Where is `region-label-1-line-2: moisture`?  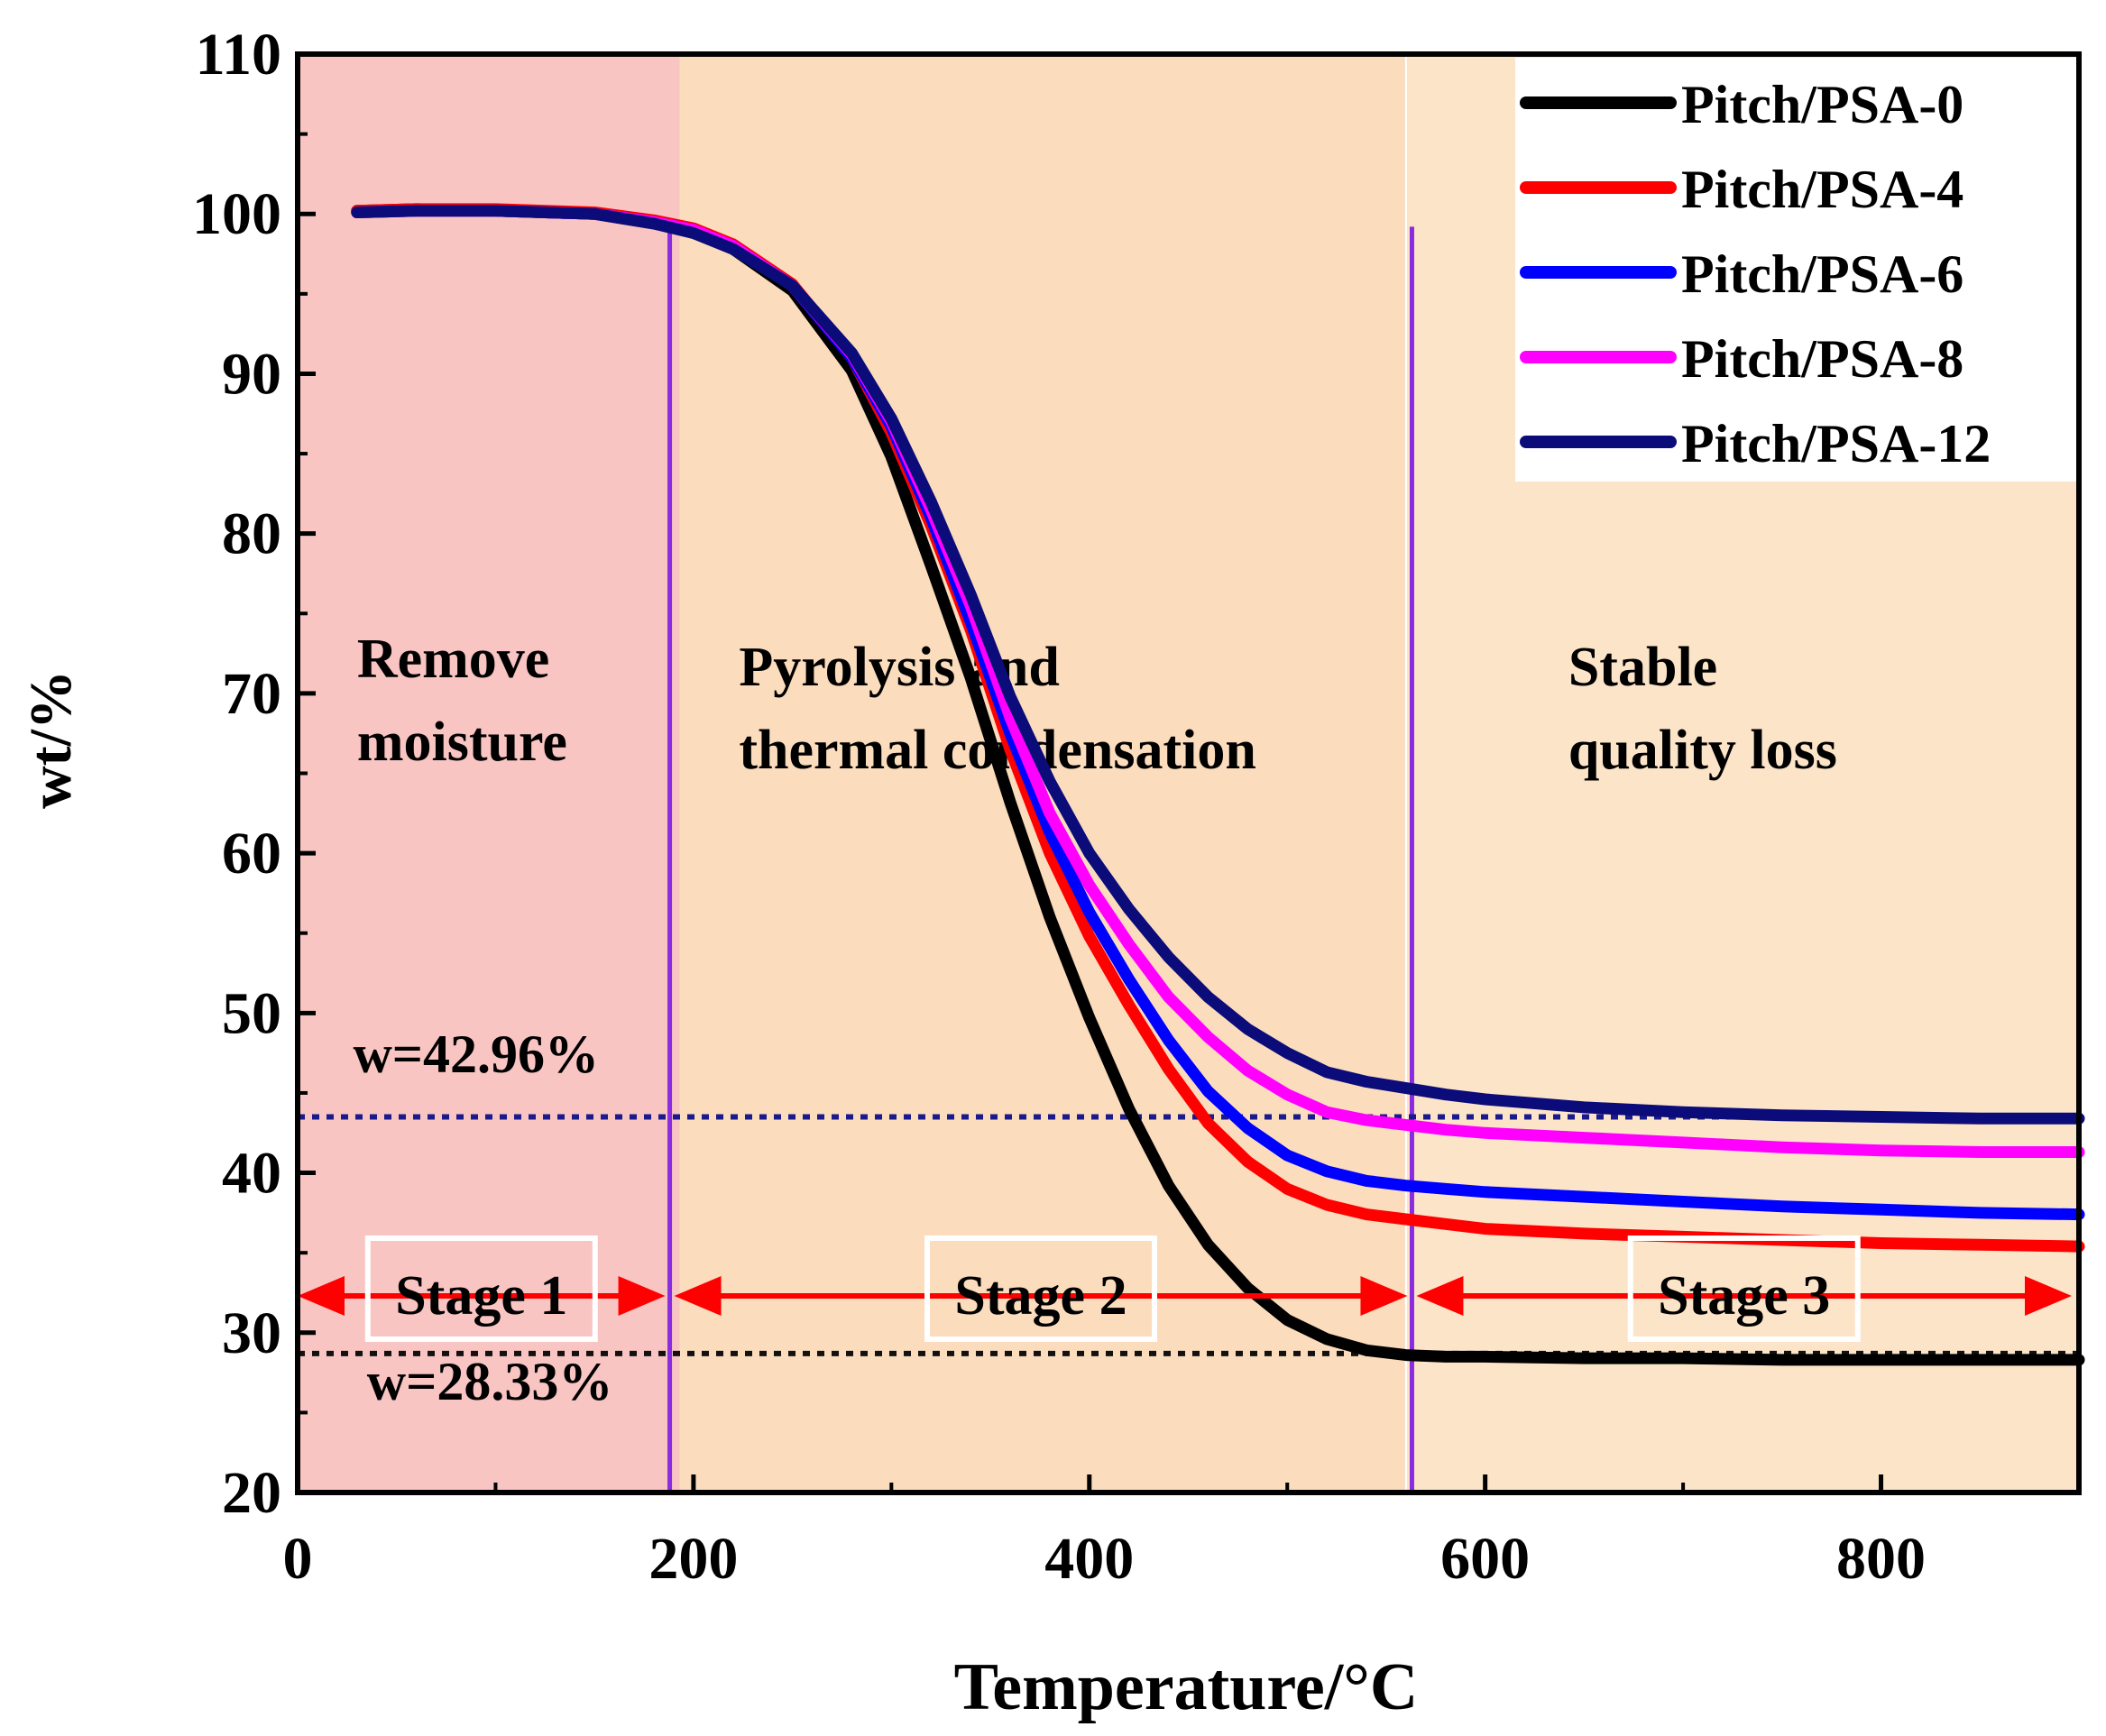 region-label-1-line-2: moisture is located at coordinates (462, 742).